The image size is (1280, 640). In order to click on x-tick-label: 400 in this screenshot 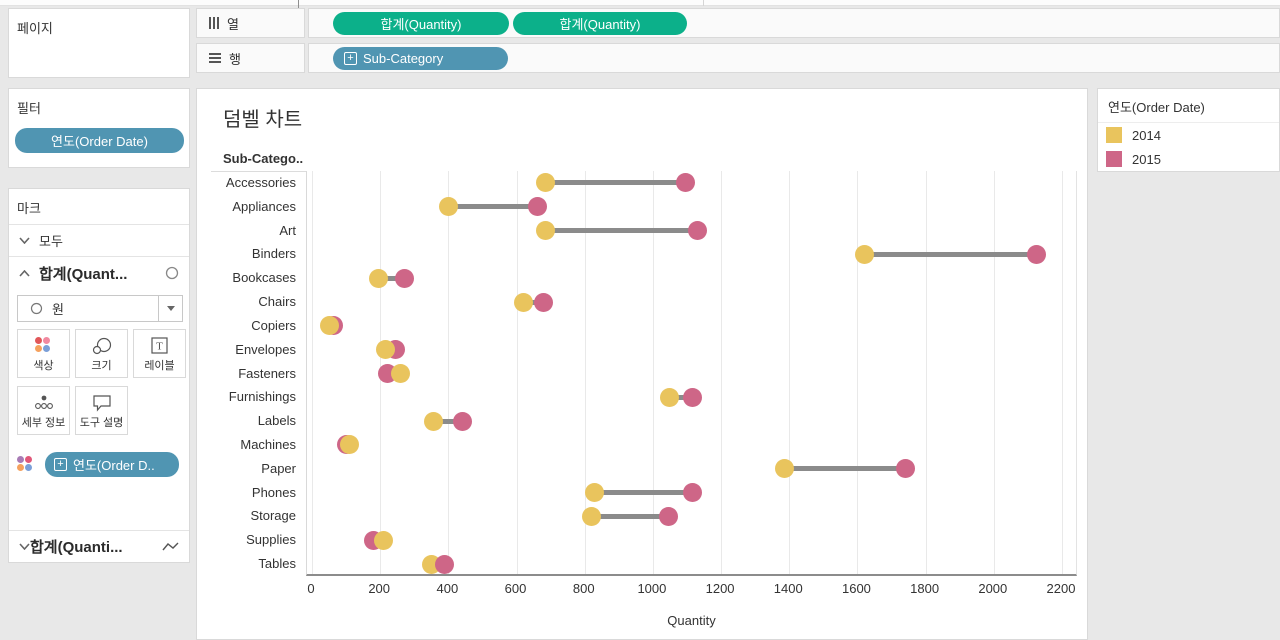, I will do `click(447, 588)`.